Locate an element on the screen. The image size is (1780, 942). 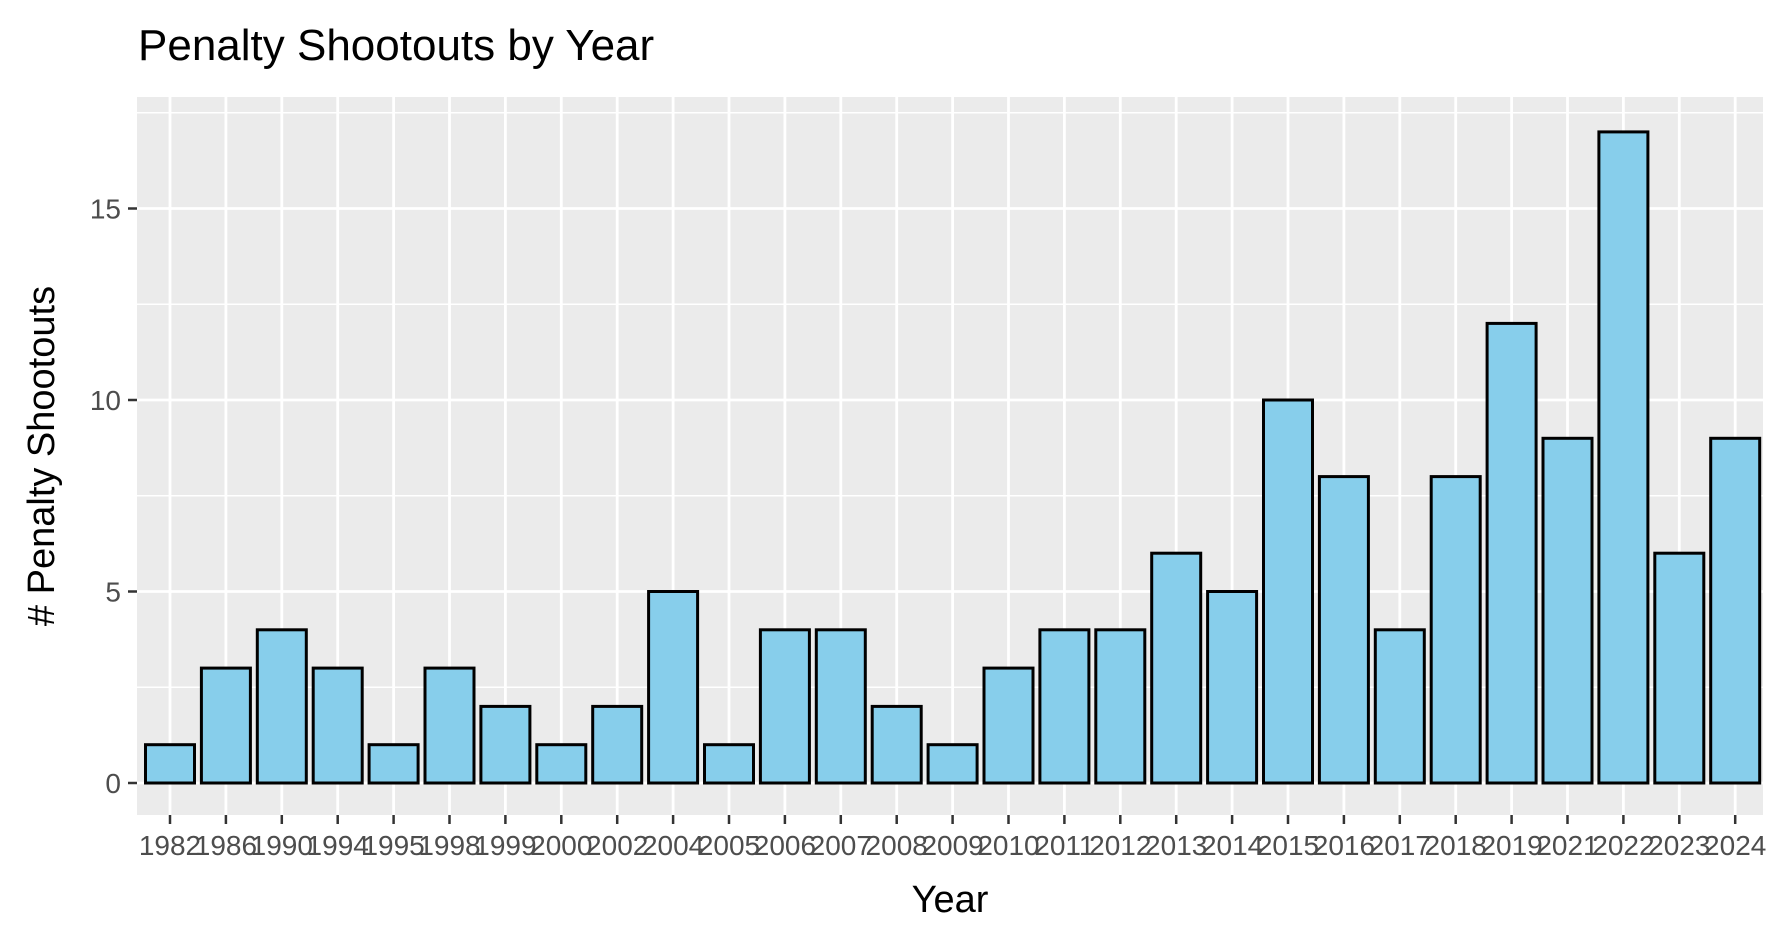
x-tick-label-2015: 2015 is located at coordinates (1288, 845).